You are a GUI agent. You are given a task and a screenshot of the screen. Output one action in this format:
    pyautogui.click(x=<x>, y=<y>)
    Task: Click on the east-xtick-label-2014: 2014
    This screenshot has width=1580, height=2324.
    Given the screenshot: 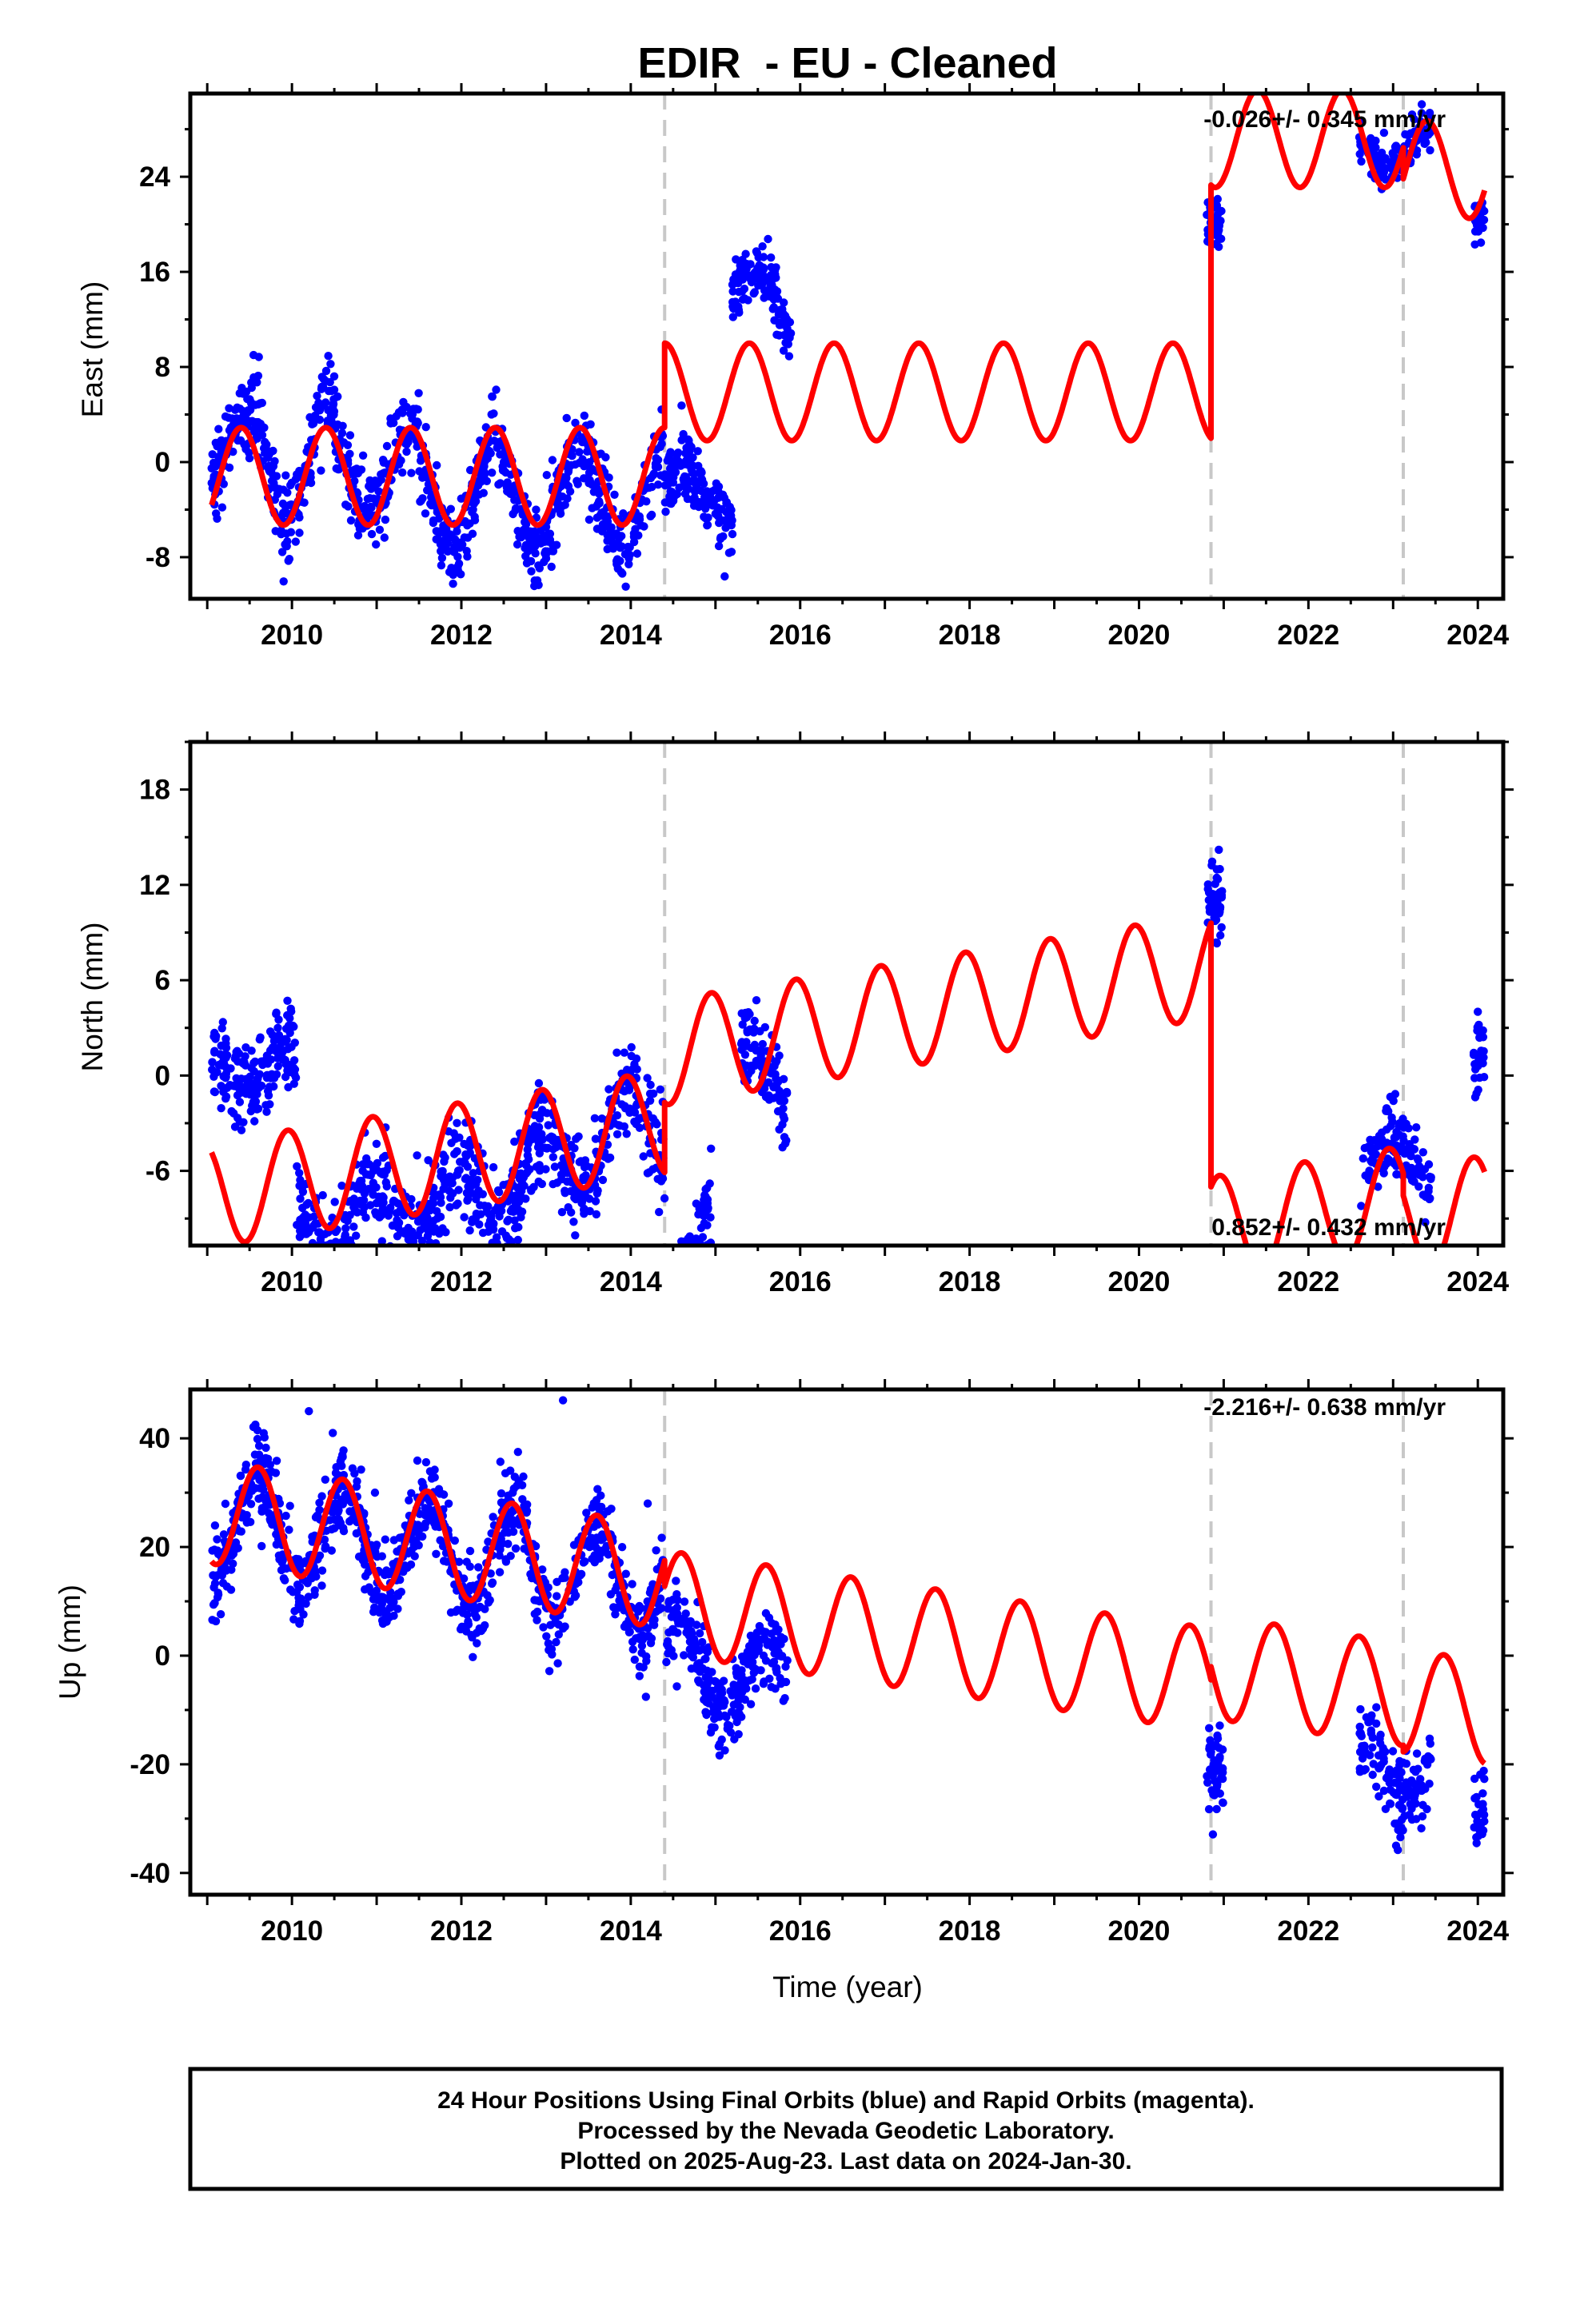 What is the action you would take?
    pyautogui.click(x=631, y=635)
    